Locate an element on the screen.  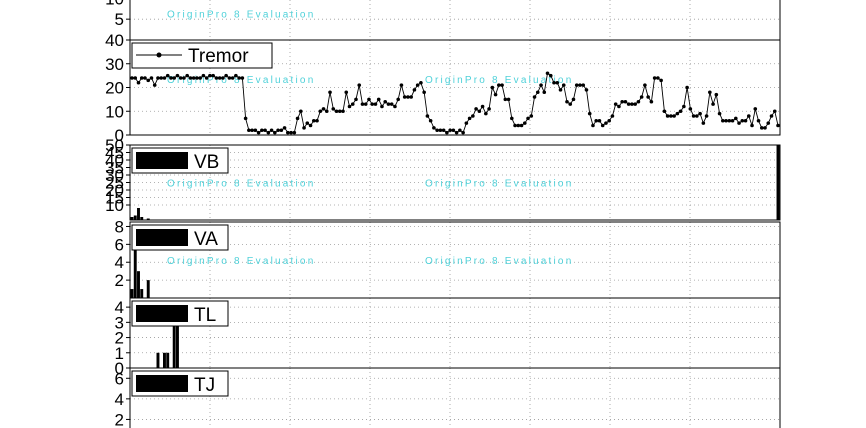
y-tick-label: 8 is located at coordinates (119, 226).